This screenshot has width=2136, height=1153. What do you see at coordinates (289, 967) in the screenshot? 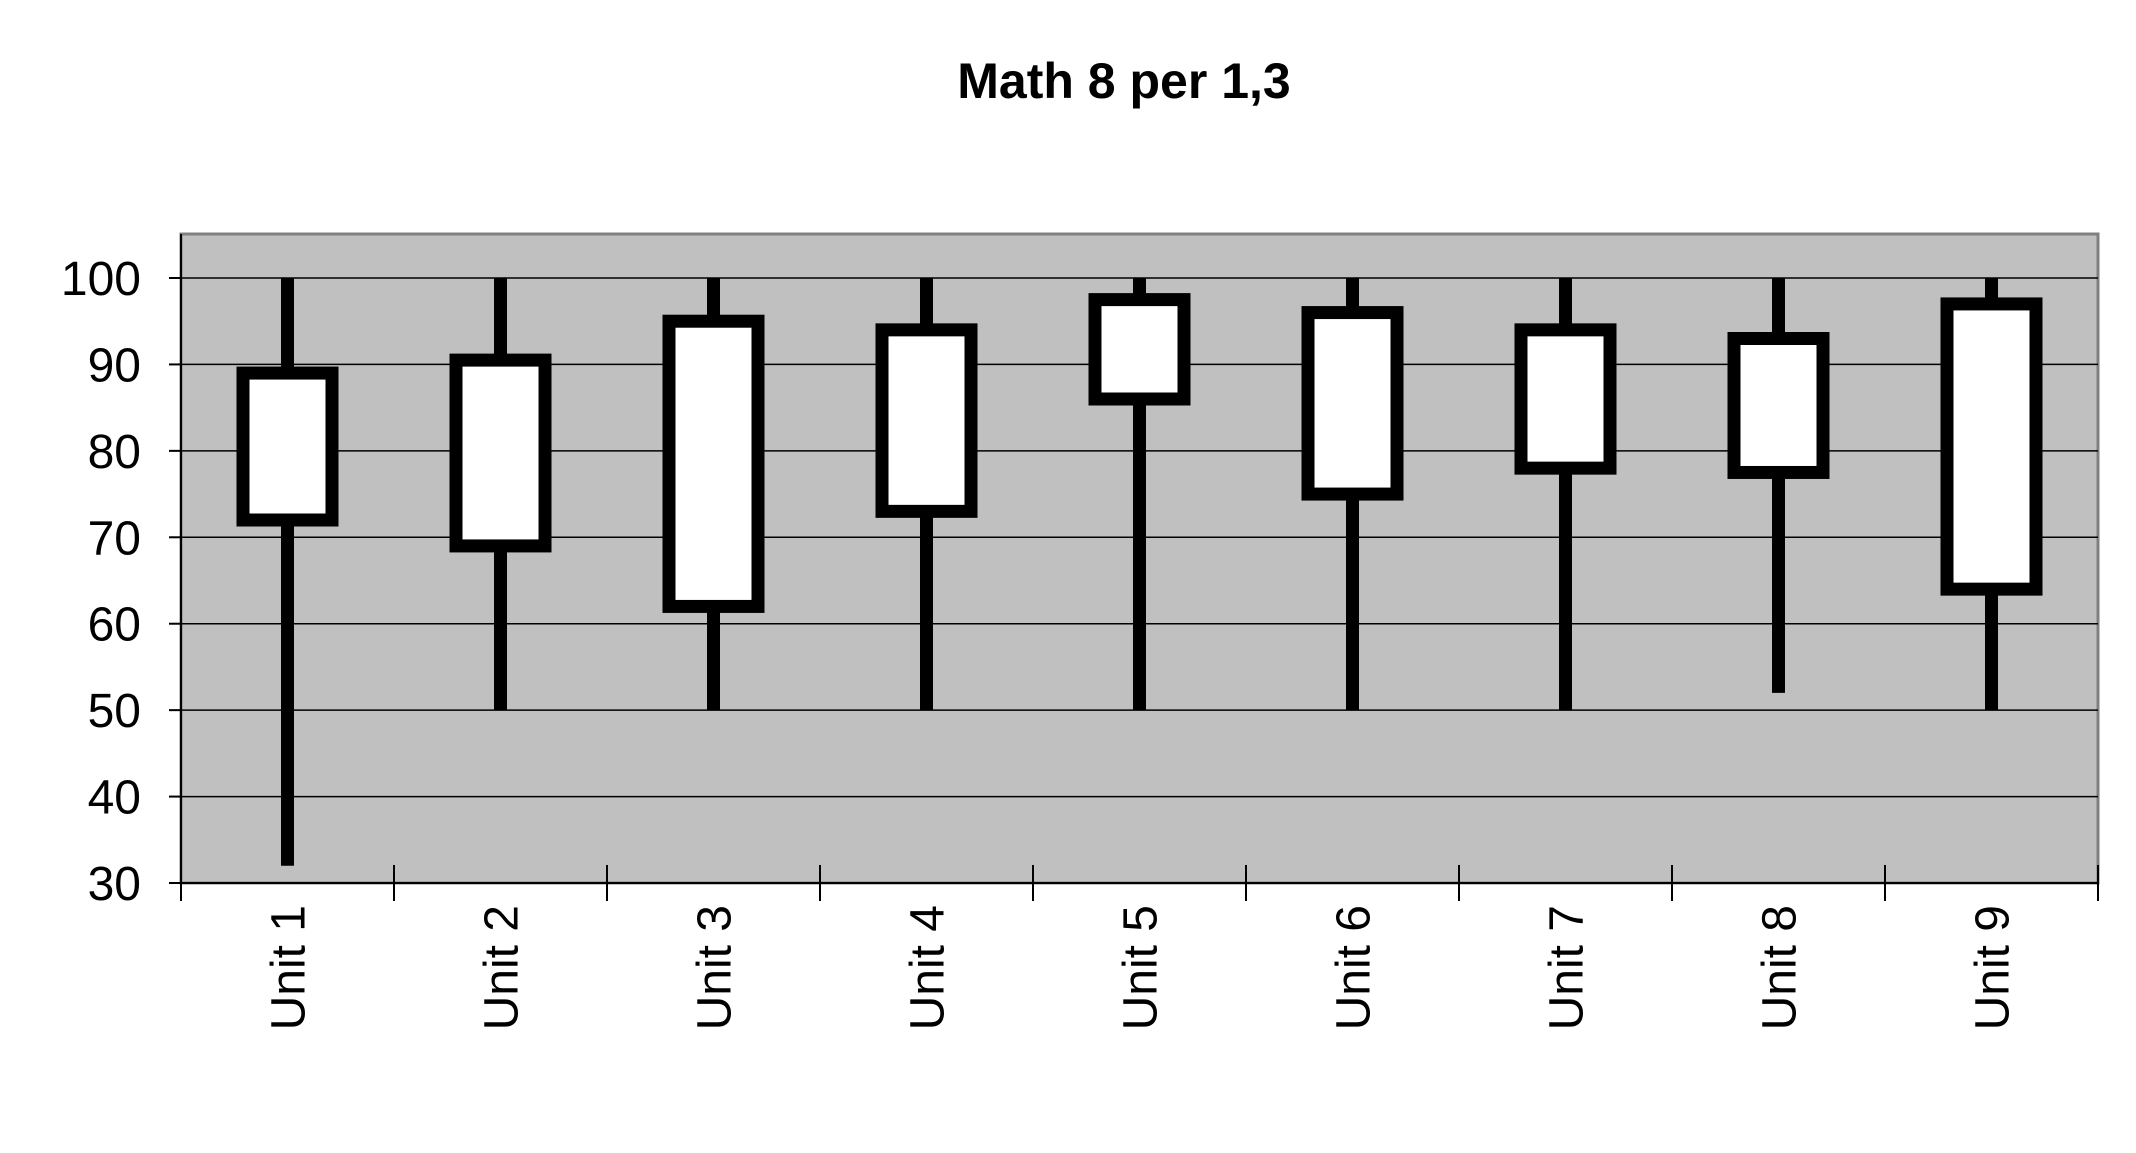
I see `x-tick-label: Unit 1` at bounding box center [289, 967].